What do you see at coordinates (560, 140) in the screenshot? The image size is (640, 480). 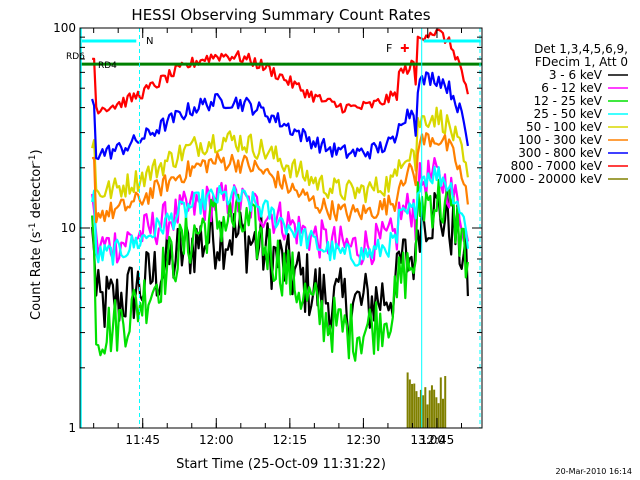 I see `legend-label-100-300-kev: 100 - 300 keV` at bounding box center [560, 140].